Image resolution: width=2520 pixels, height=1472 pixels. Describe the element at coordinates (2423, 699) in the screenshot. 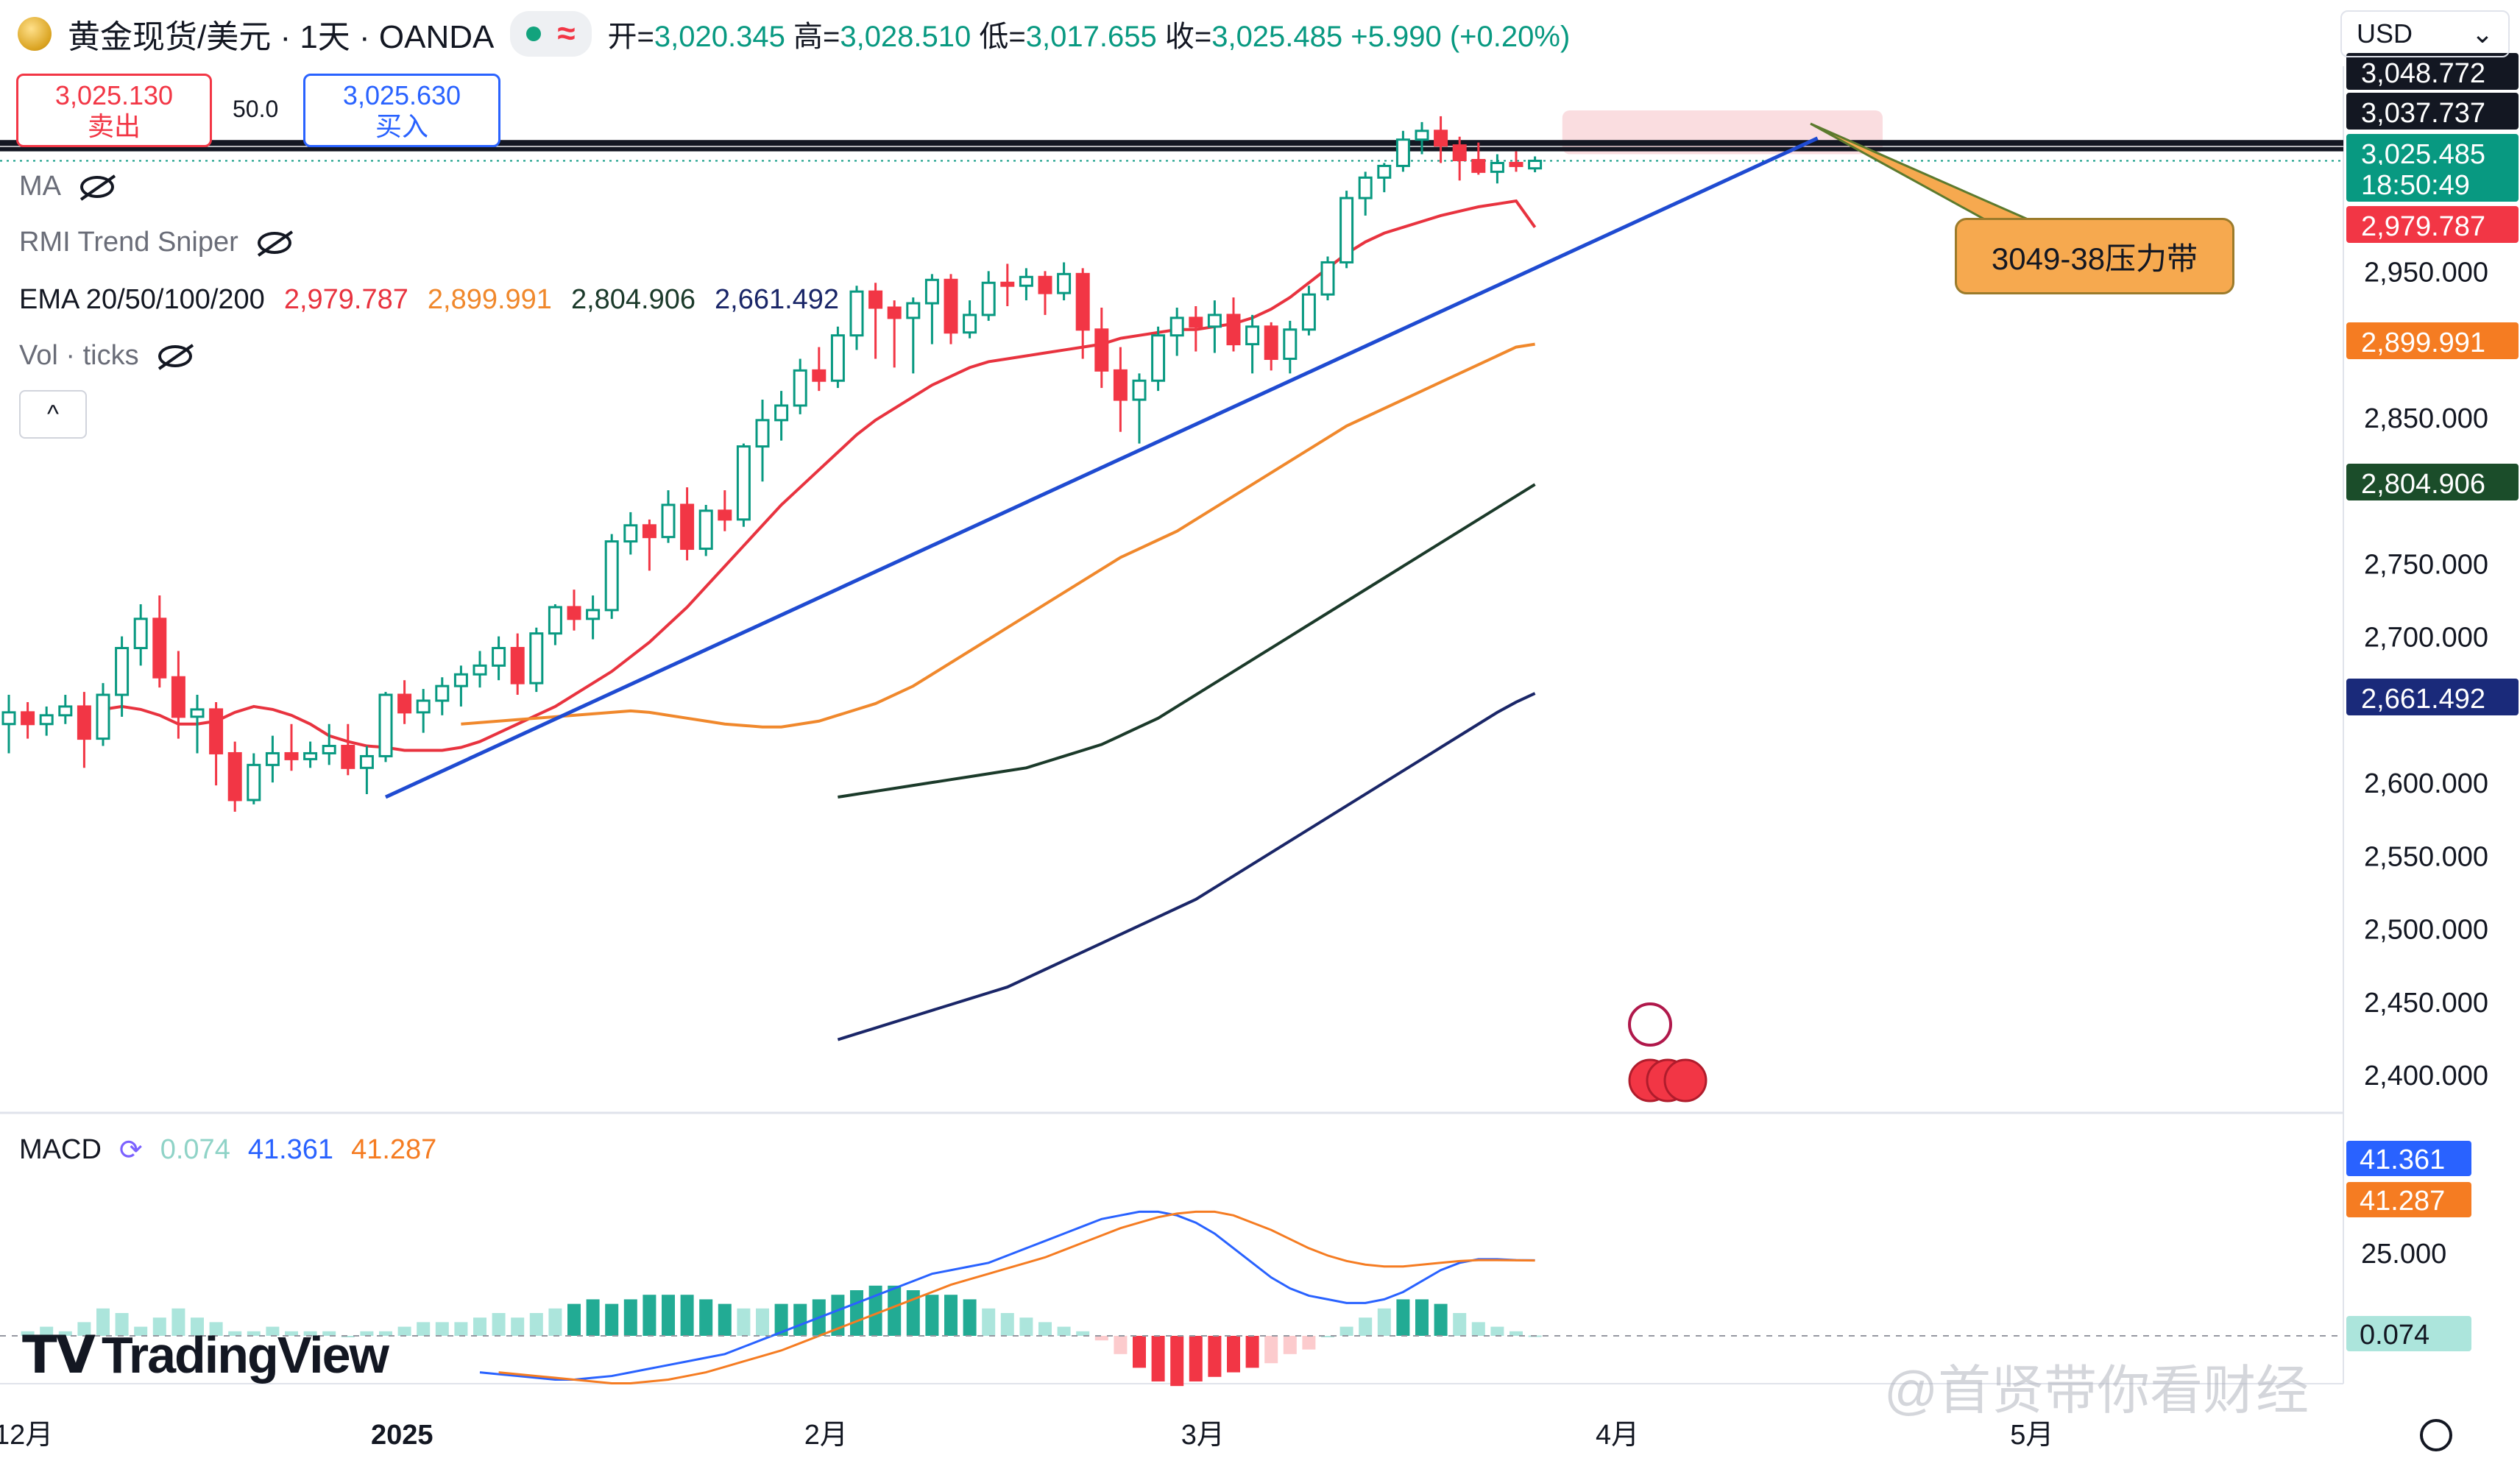

I see `axis-label-ema200: 2,661.492` at that location.